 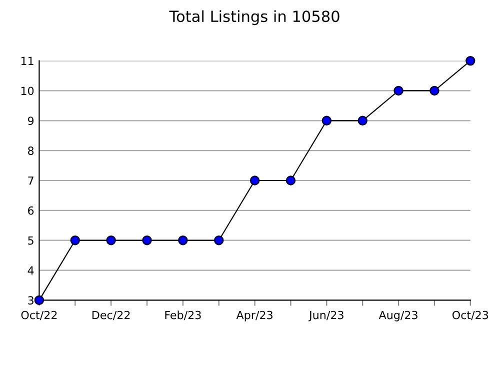 What do you see at coordinates (398, 316) in the screenshot?
I see `x-tick-label: Aug/23` at bounding box center [398, 316].